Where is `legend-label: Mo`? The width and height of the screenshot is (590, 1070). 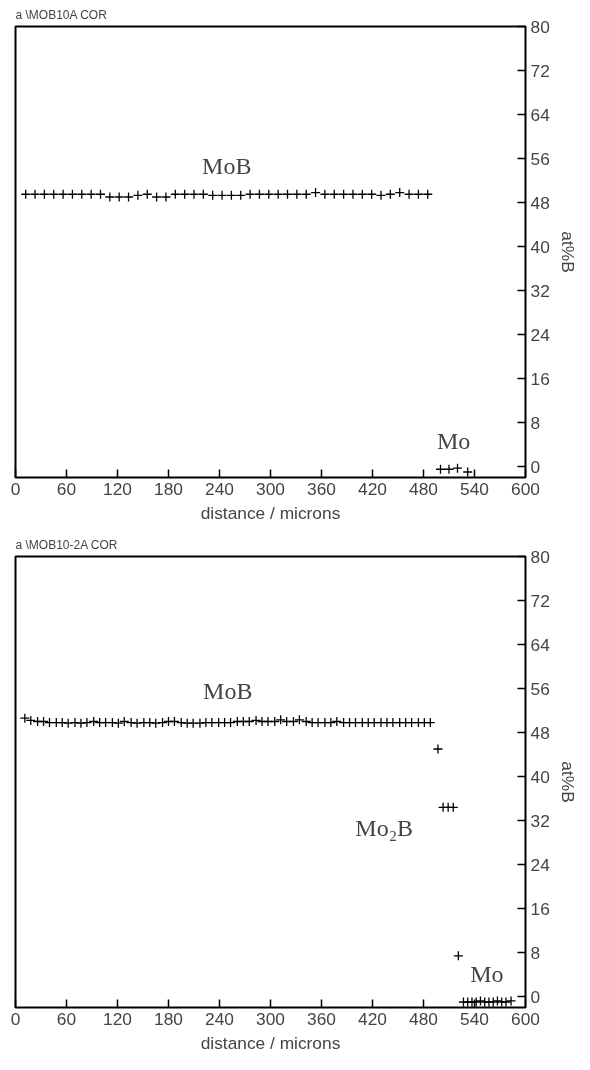 legend-label: Mo is located at coordinates (487, 973).